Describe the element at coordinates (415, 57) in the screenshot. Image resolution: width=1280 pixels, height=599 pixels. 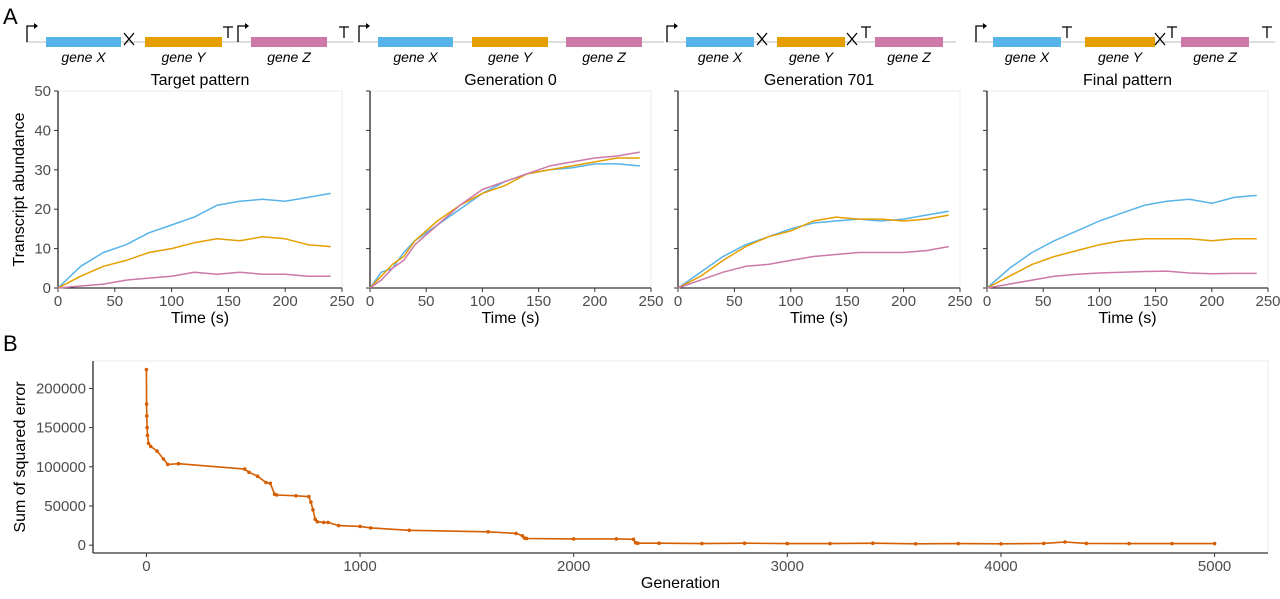
I see `gene-x-label: gene X` at that location.